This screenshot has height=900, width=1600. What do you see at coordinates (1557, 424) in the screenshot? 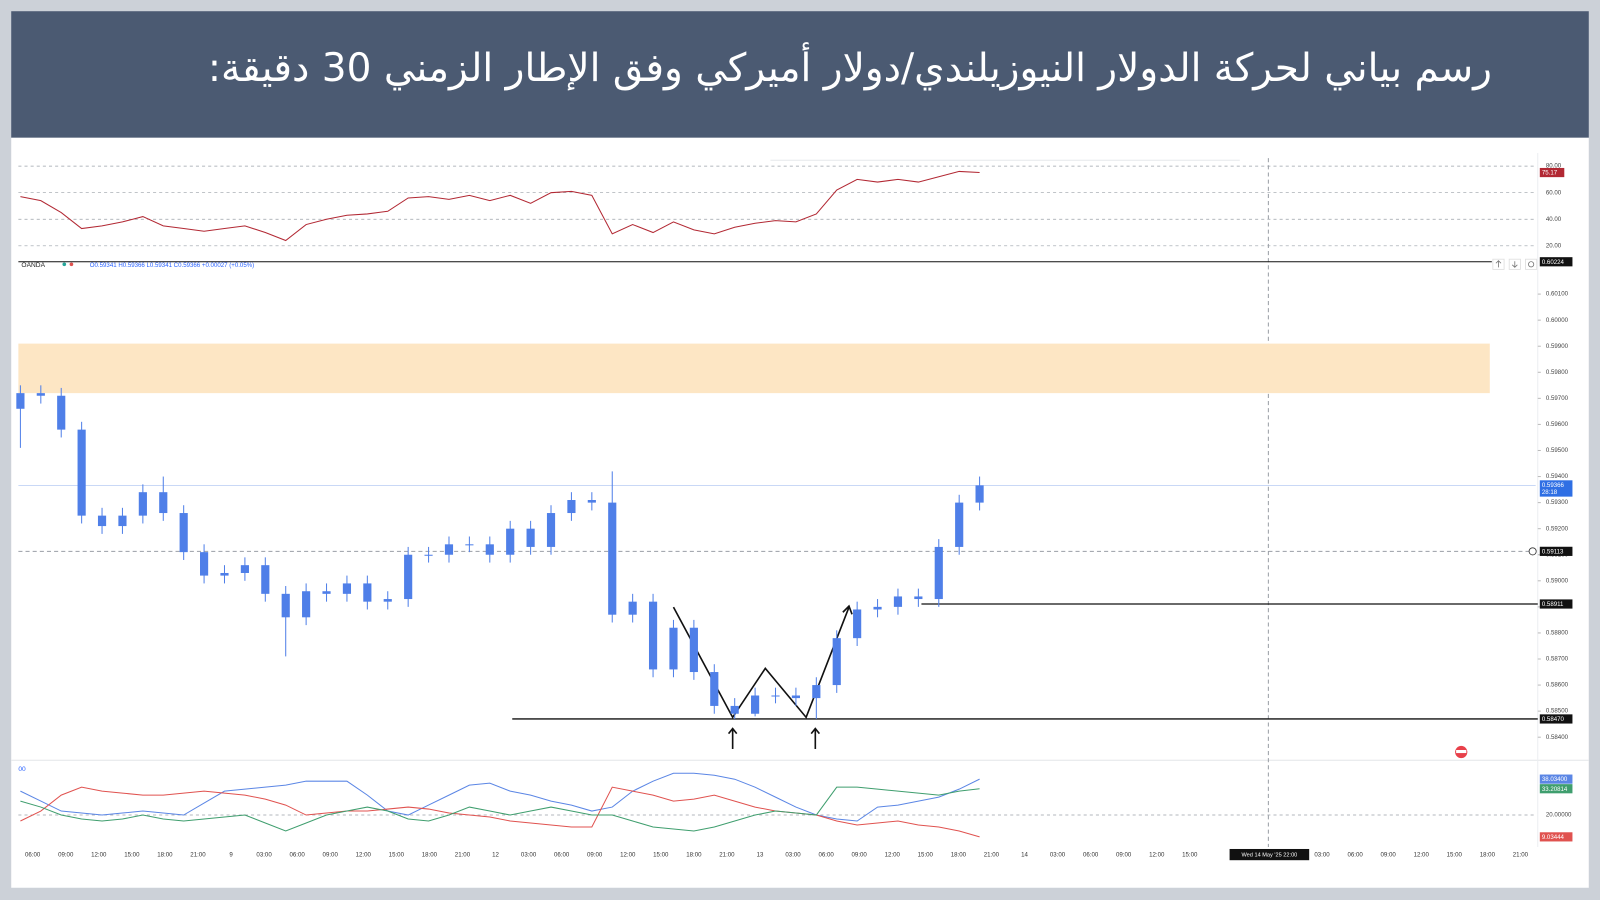
I see `y-tick-label: 0.59600` at bounding box center [1557, 424].